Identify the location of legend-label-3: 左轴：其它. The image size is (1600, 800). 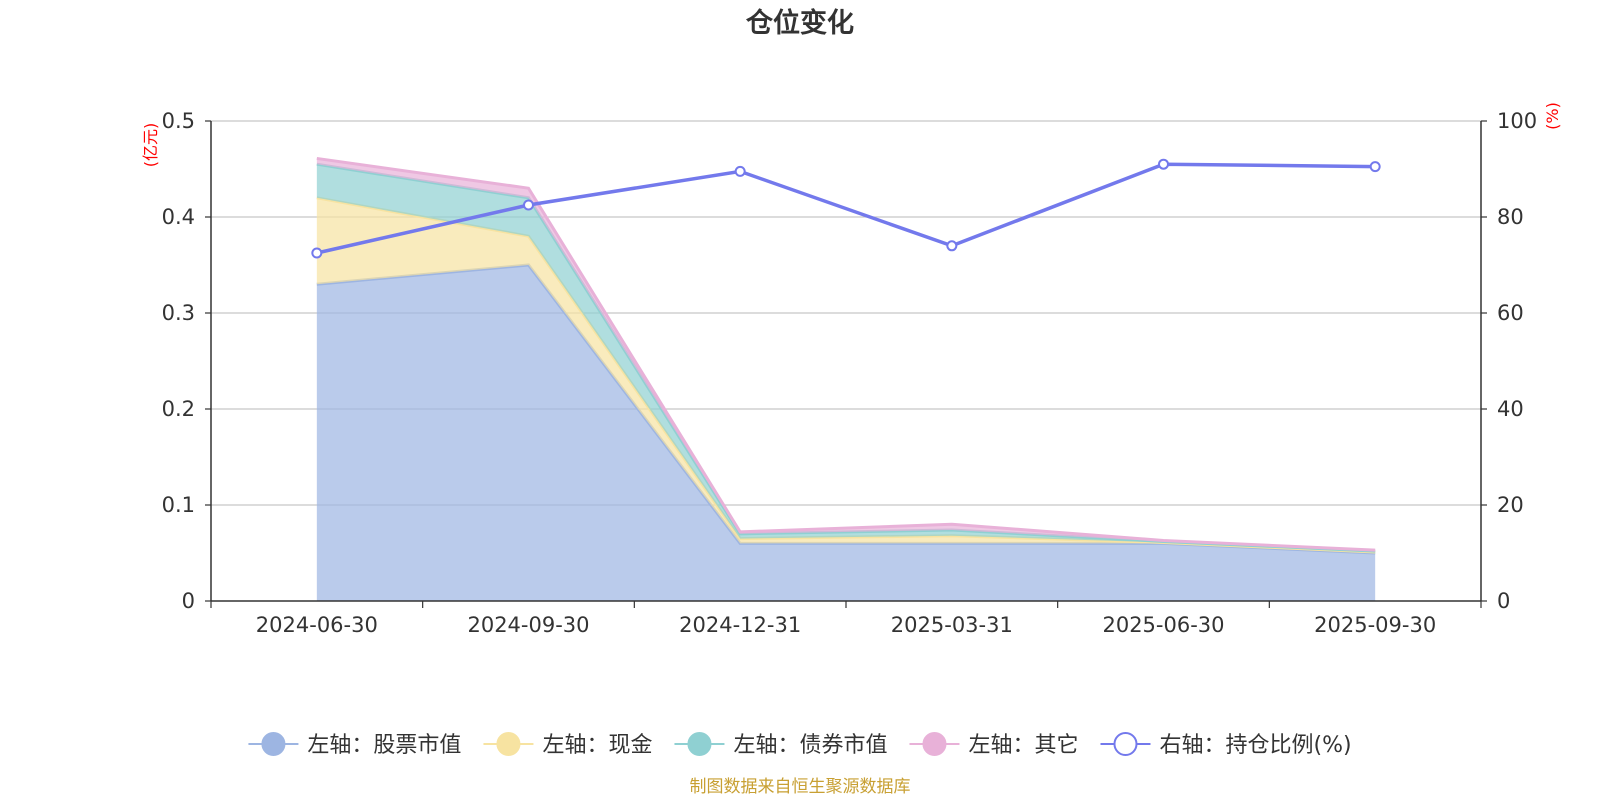
(1023, 745).